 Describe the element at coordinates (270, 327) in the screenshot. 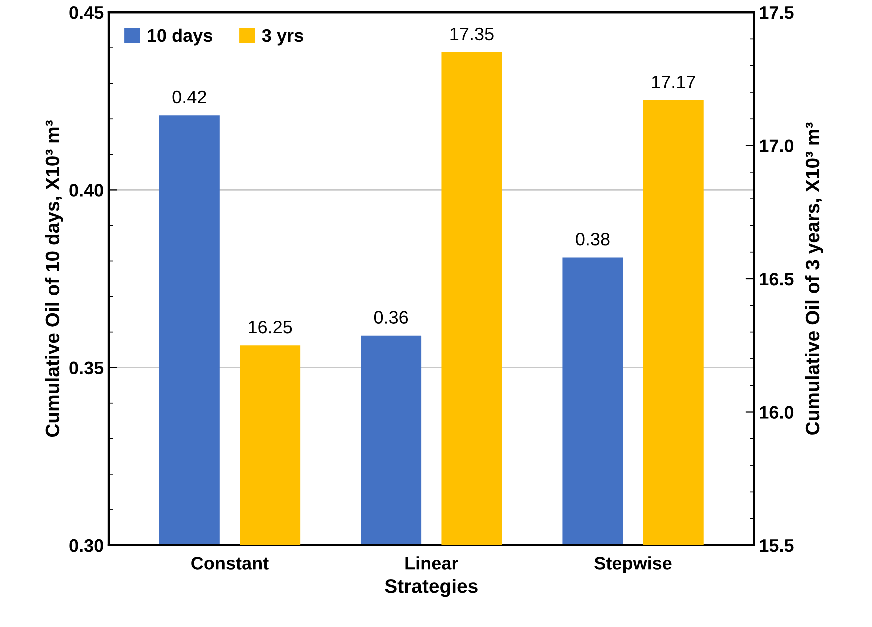

I see `data-label: 16.25` at that location.